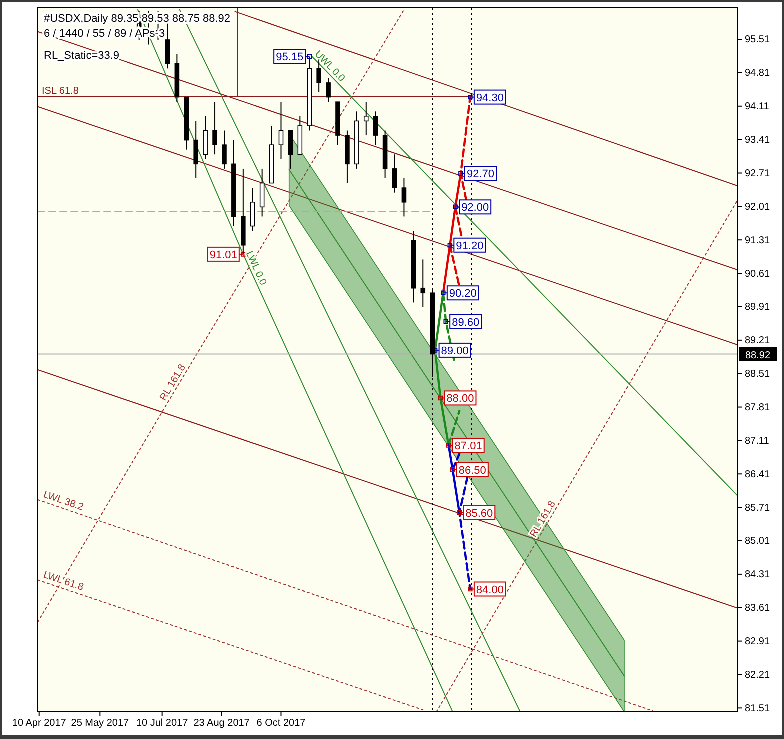 The image size is (784, 739). Describe the element at coordinates (757, 174) in the screenshot. I see `y-tick-label: 92.71` at that location.